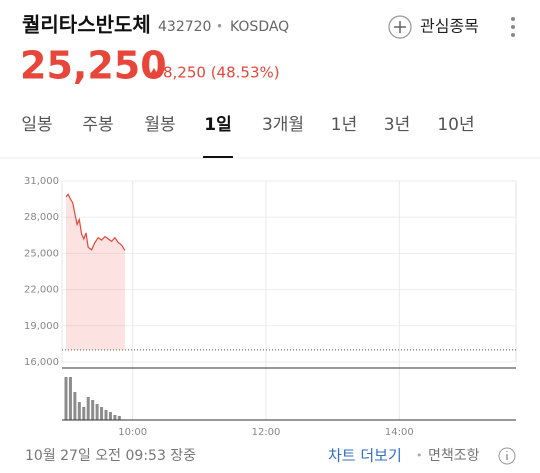 The height and width of the screenshot is (473, 540). I want to click on tab: 1년, so click(344, 125).